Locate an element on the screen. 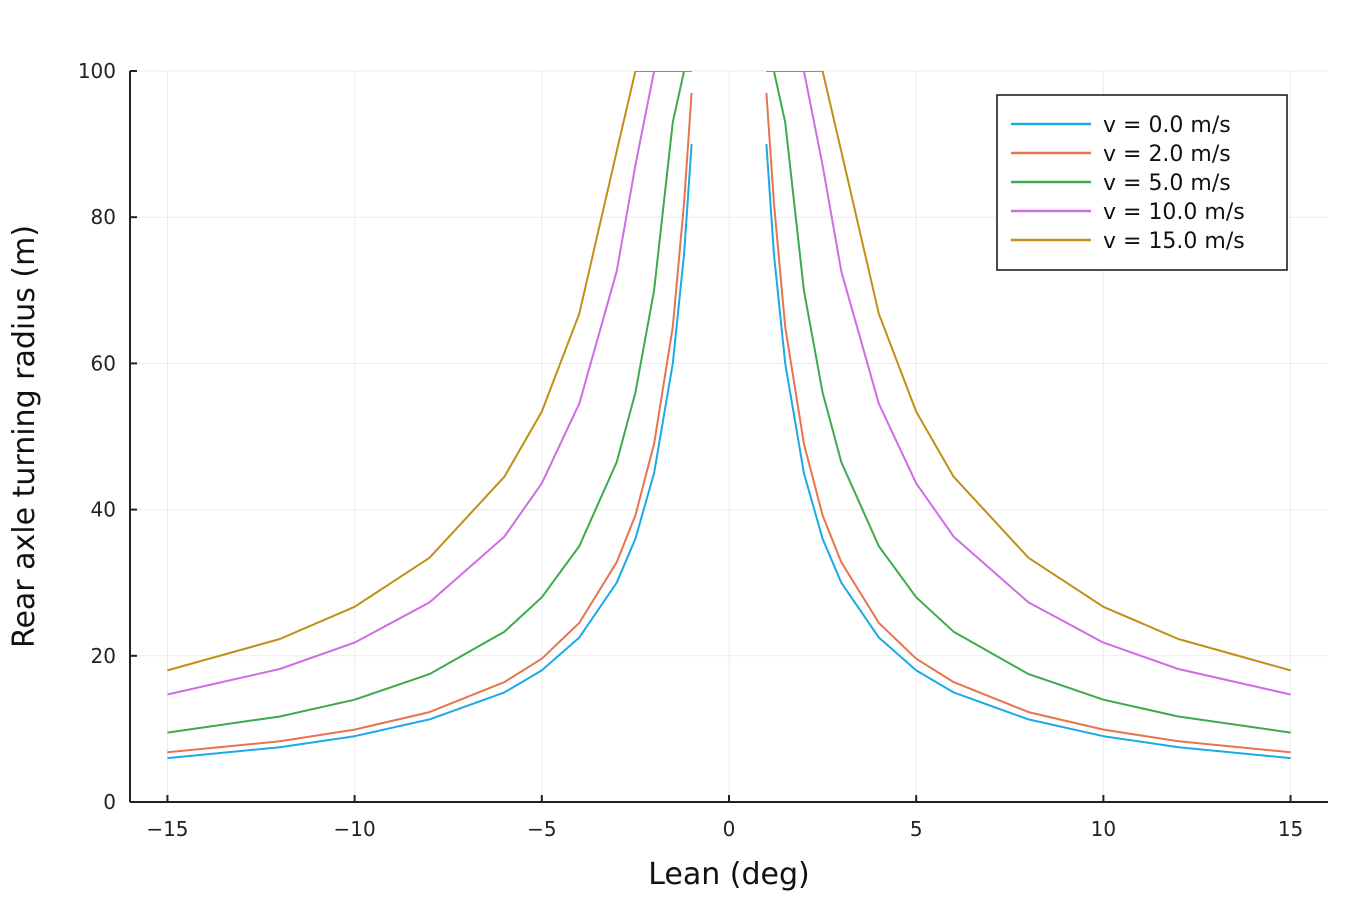  y-tick-label: 0 is located at coordinates (109, 802).